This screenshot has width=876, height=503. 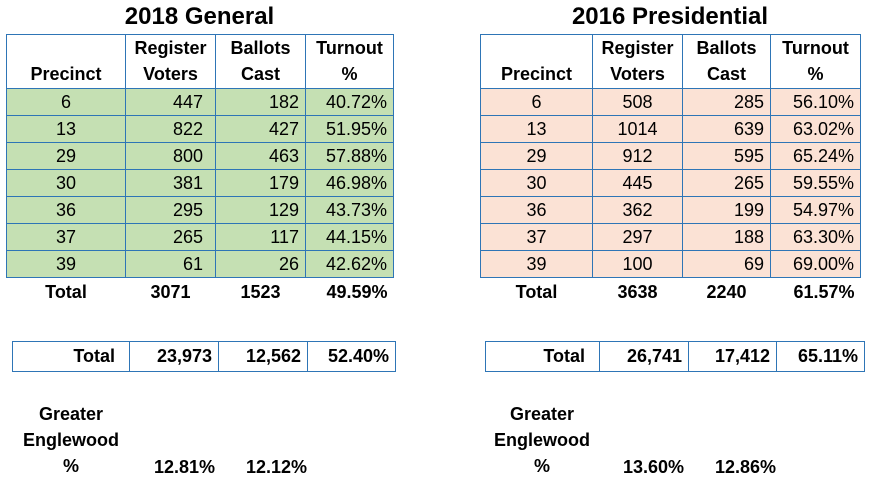 What do you see at coordinates (260, 264) in the screenshot?
I see `cell-ballots: 26` at bounding box center [260, 264].